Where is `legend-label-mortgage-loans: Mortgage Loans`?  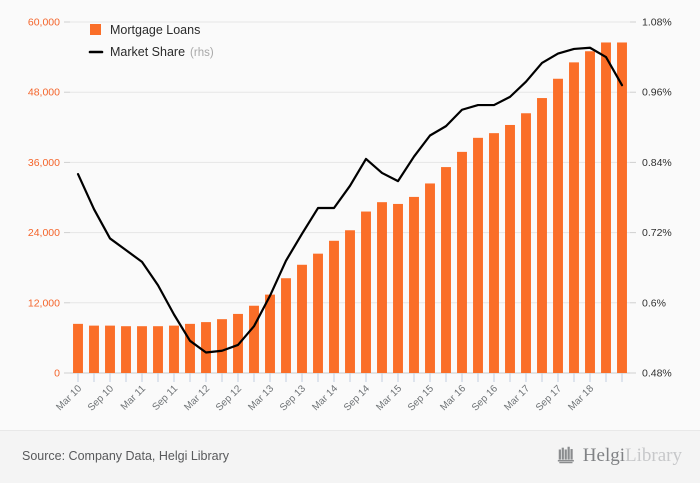
legend-label-mortgage-loans: Mortgage Loans is located at coordinates (155, 30).